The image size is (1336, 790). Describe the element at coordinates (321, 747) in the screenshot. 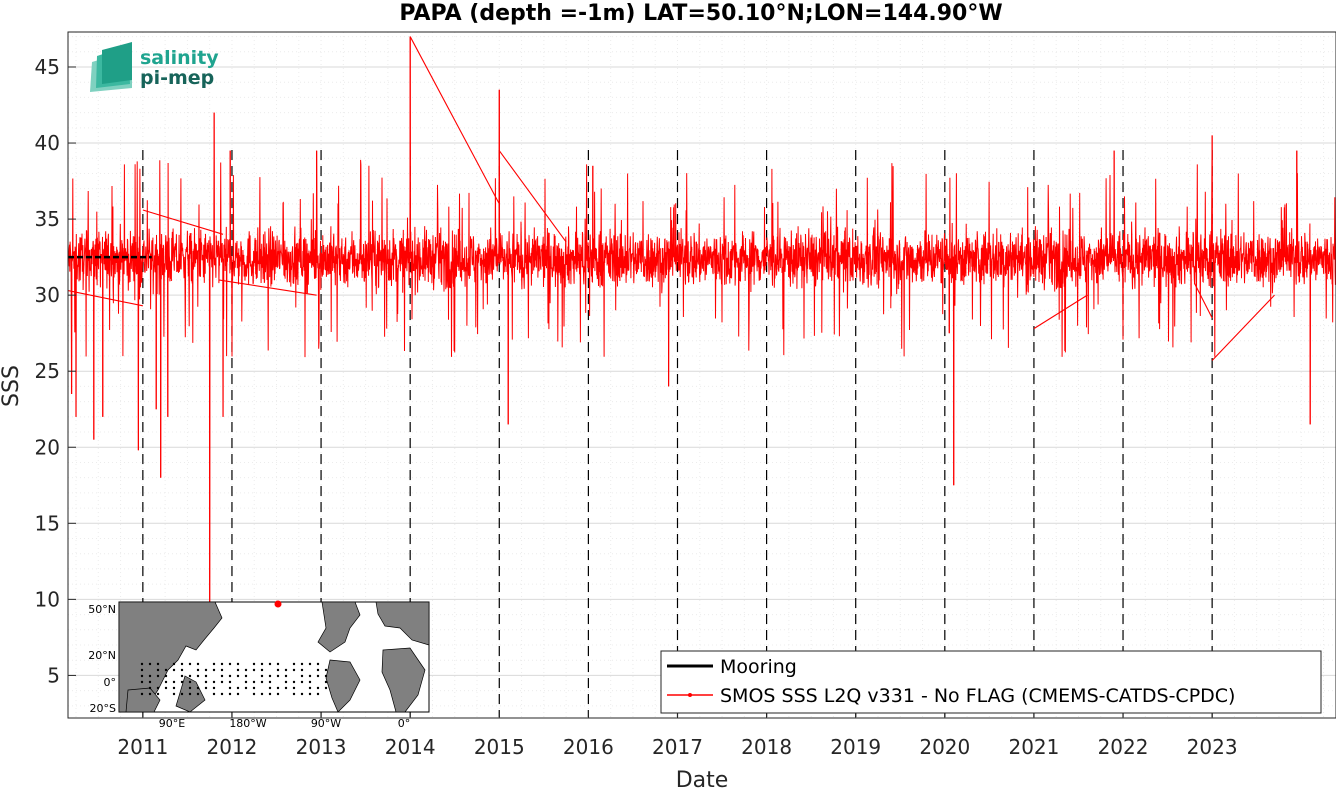

I see `x-tick-label: 2013` at that location.